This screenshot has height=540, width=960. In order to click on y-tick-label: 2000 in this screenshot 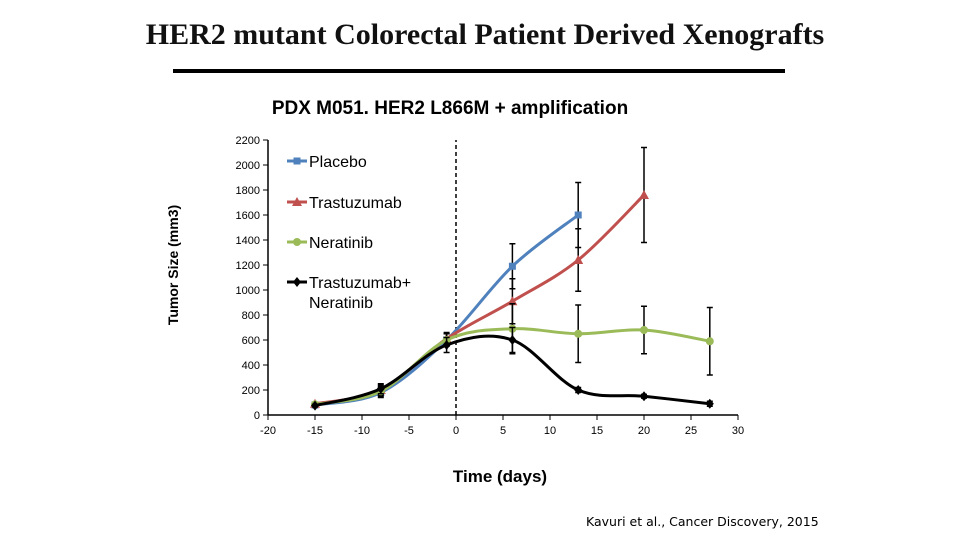, I will do `click(248, 166)`.